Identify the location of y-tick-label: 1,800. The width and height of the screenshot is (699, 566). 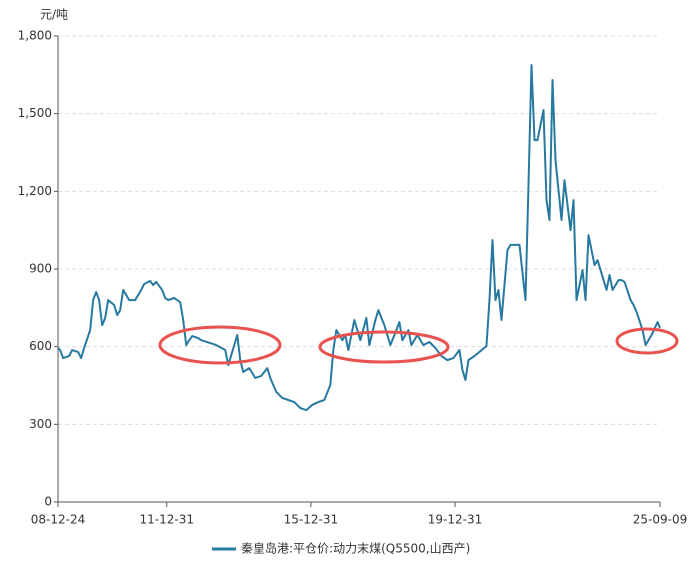
(35, 36).